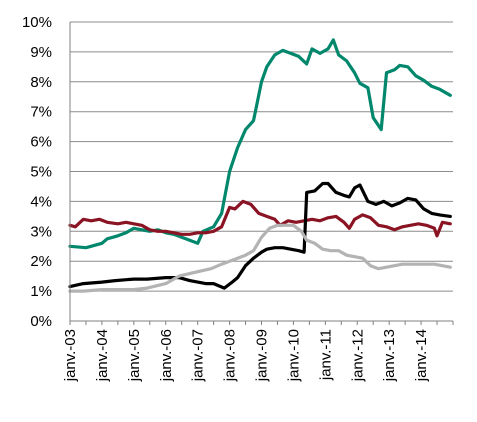 Image resolution: width=477 pixels, height=422 pixels. What do you see at coordinates (102, 355) in the screenshot?
I see `x-tick-label: janv.-04` at bounding box center [102, 355].